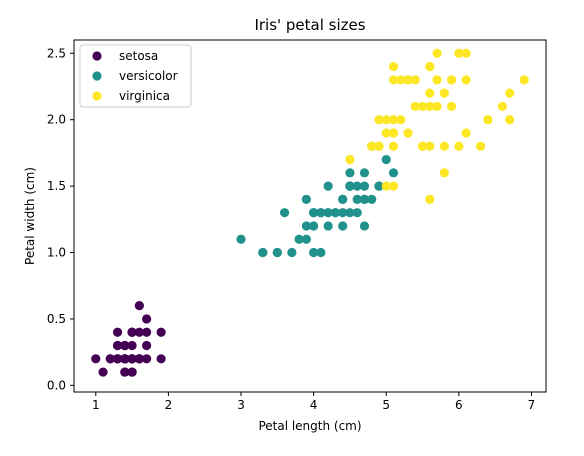 This screenshot has width=584, height=456. I want to click on x-tick-label: 4, so click(314, 405).